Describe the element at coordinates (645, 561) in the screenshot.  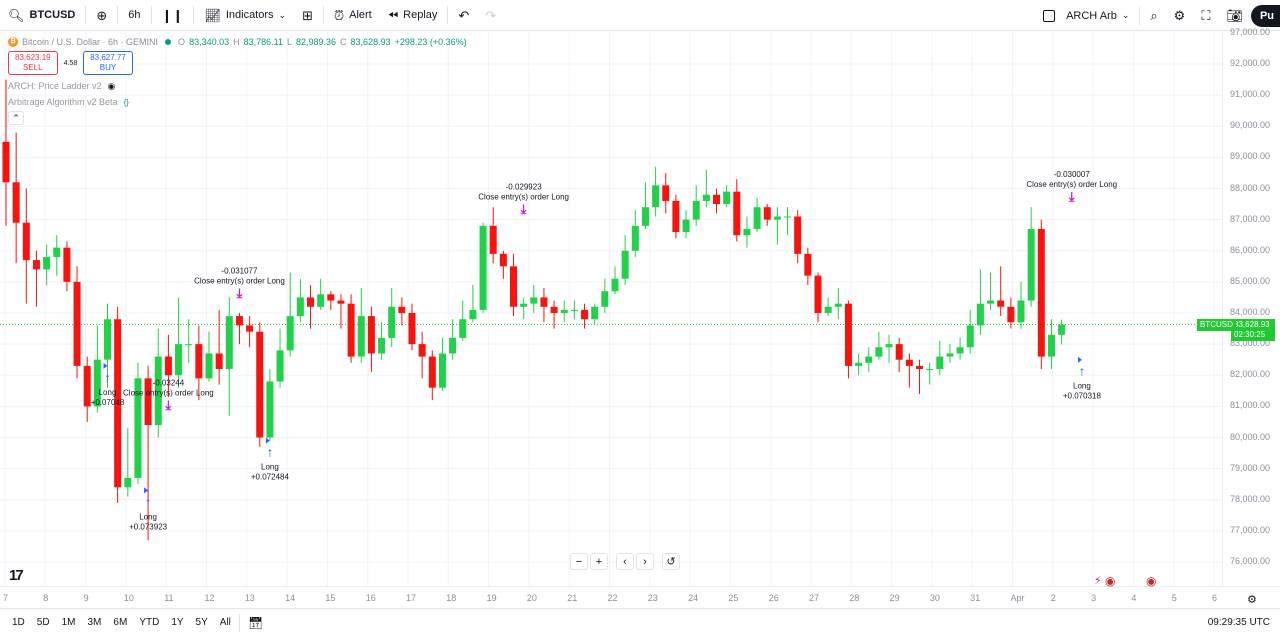
I see `scroll-right-button: ›` at that location.